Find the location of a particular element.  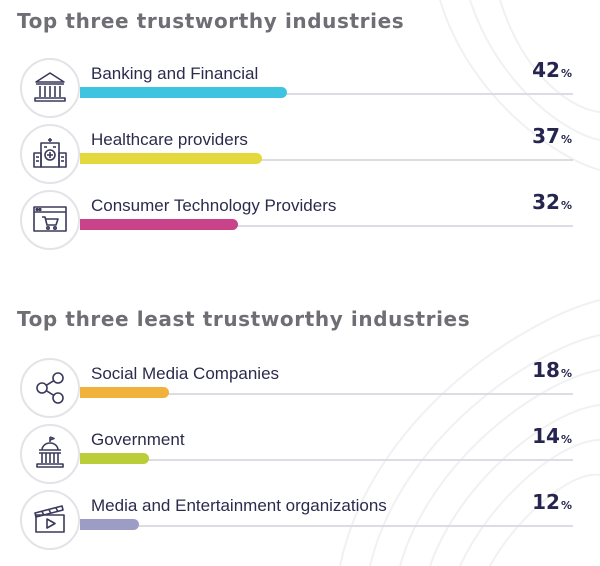

value-label: 32% is located at coordinates (552, 202).